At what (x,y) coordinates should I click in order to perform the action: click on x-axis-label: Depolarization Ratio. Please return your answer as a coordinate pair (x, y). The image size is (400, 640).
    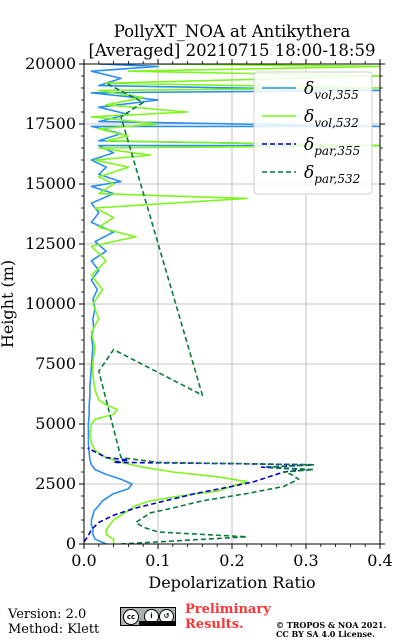
    Looking at the image, I should click on (231, 582).